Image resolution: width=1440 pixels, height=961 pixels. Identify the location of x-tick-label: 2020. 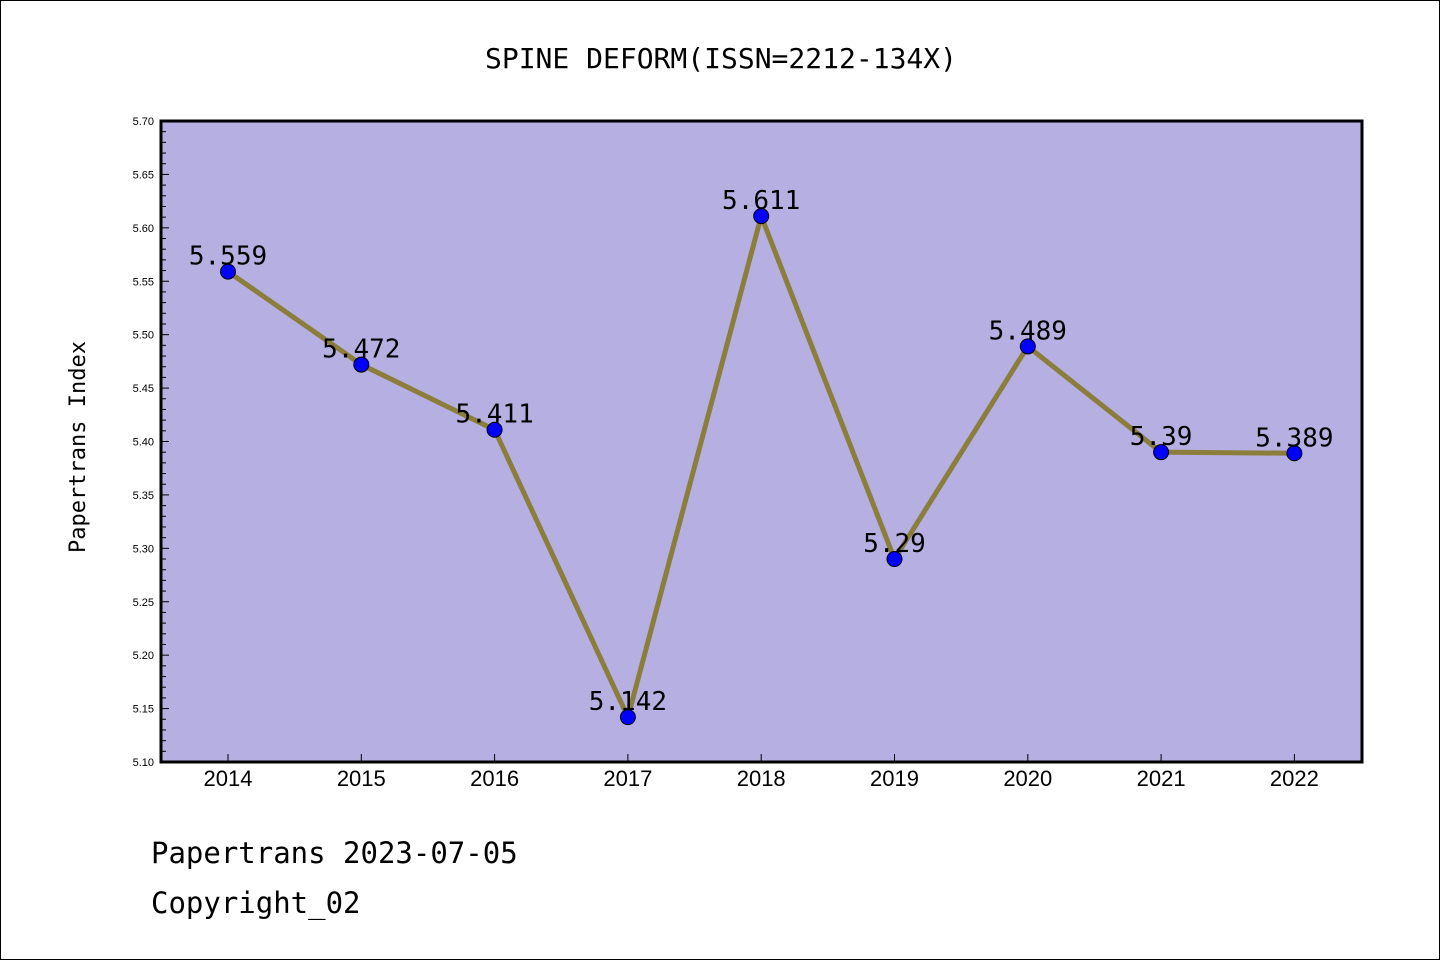
(1027, 778).